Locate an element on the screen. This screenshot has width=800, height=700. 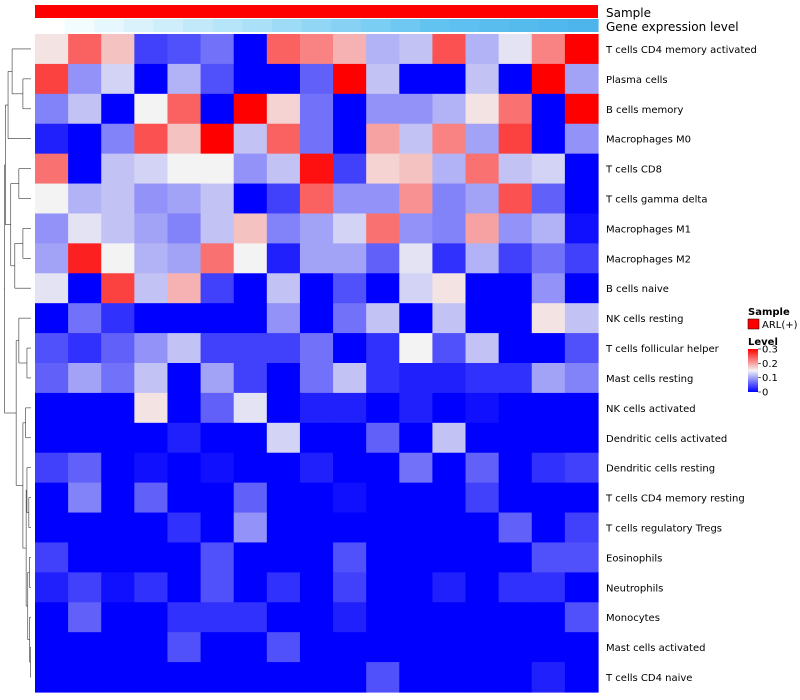
row-label: Neutrophils is located at coordinates (634, 588).